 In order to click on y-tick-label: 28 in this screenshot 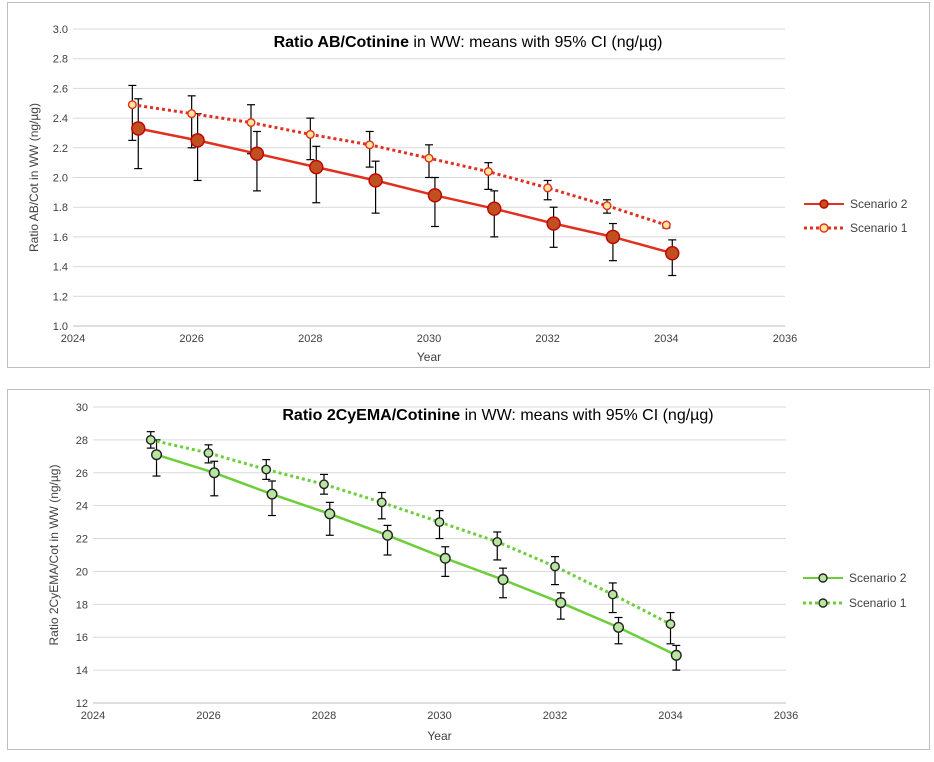, I will do `click(82, 441)`.